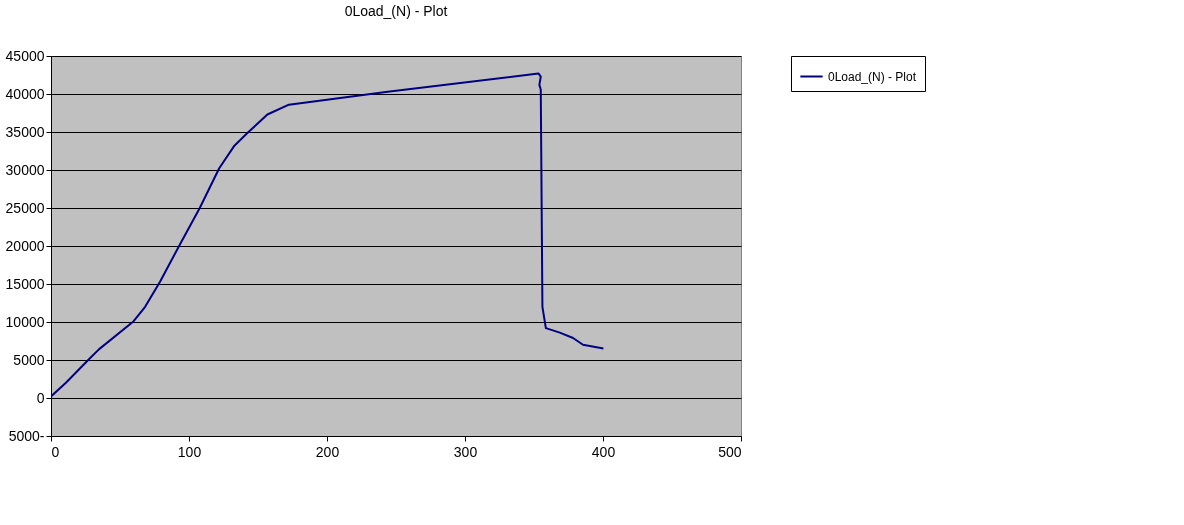 The image size is (1184, 525). I want to click on y-tick-label: 25000, so click(25, 207).